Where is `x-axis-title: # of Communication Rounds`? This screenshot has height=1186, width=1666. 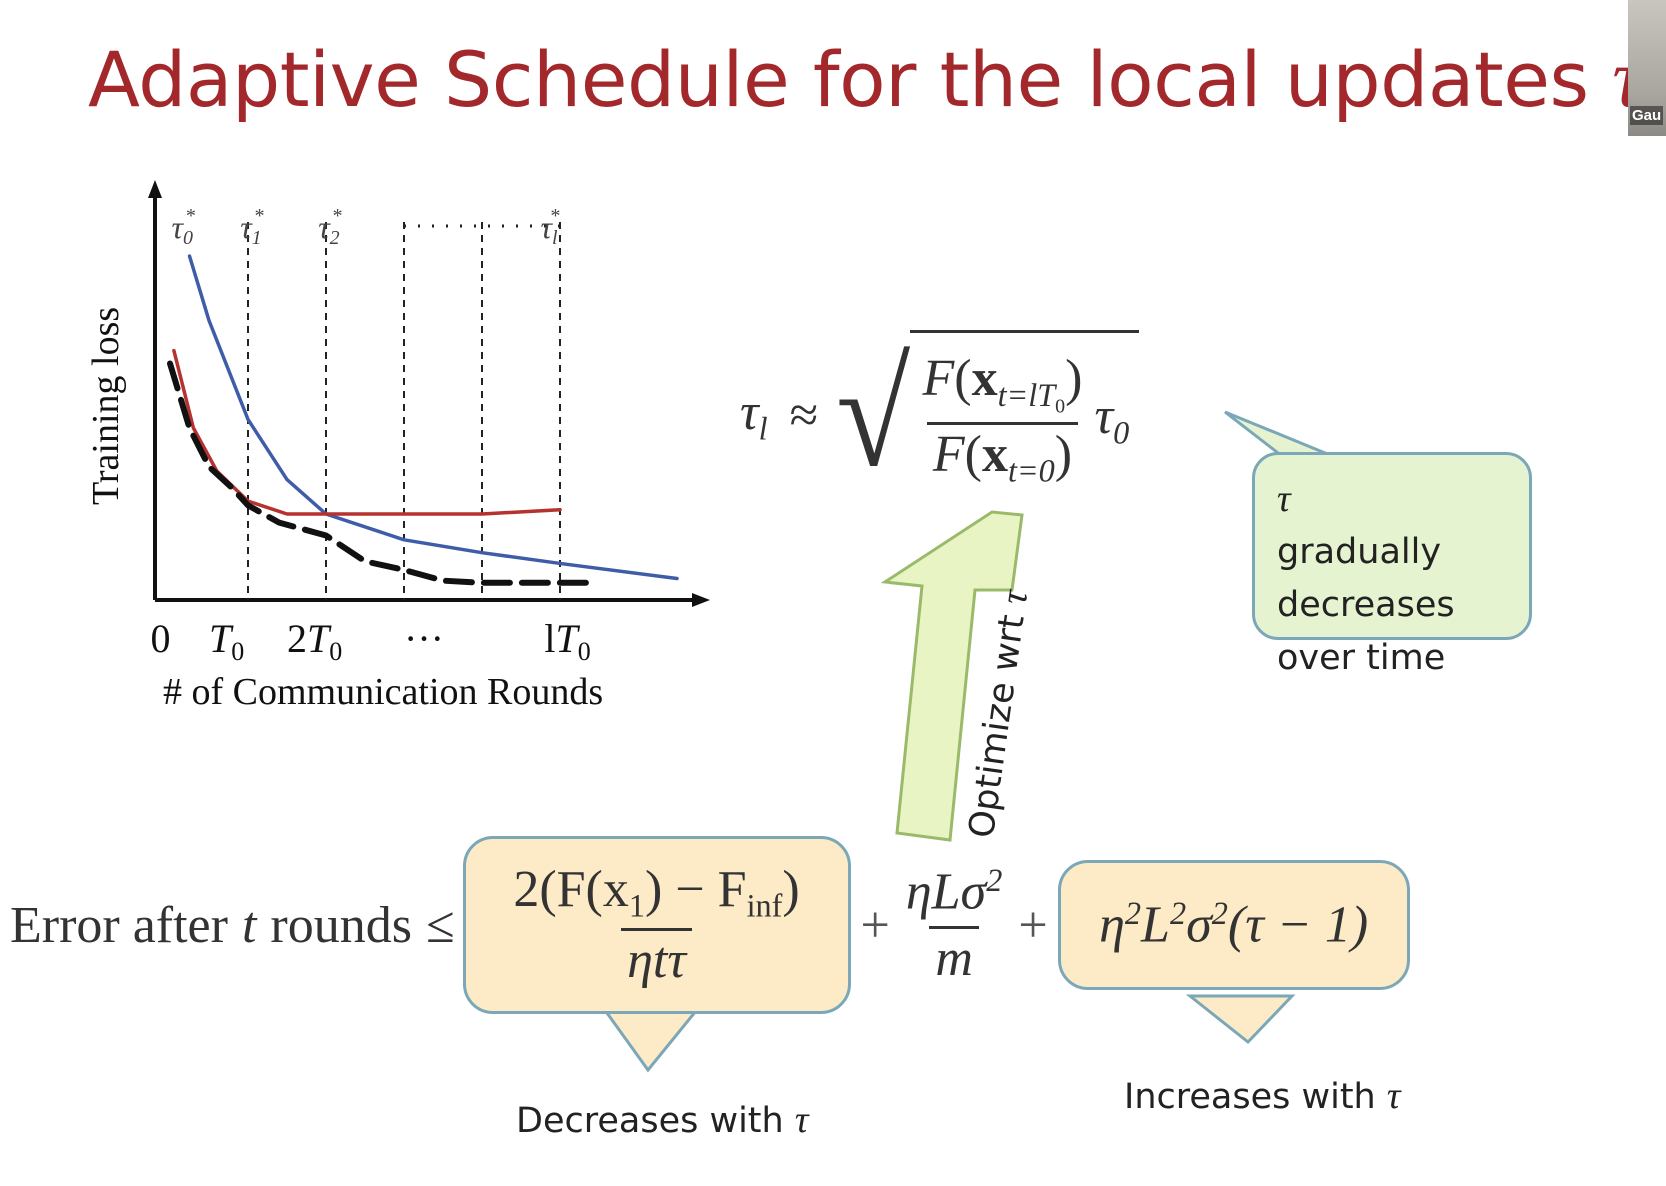 x-axis-title: # of Communication Rounds is located at coordinates (383, 692).